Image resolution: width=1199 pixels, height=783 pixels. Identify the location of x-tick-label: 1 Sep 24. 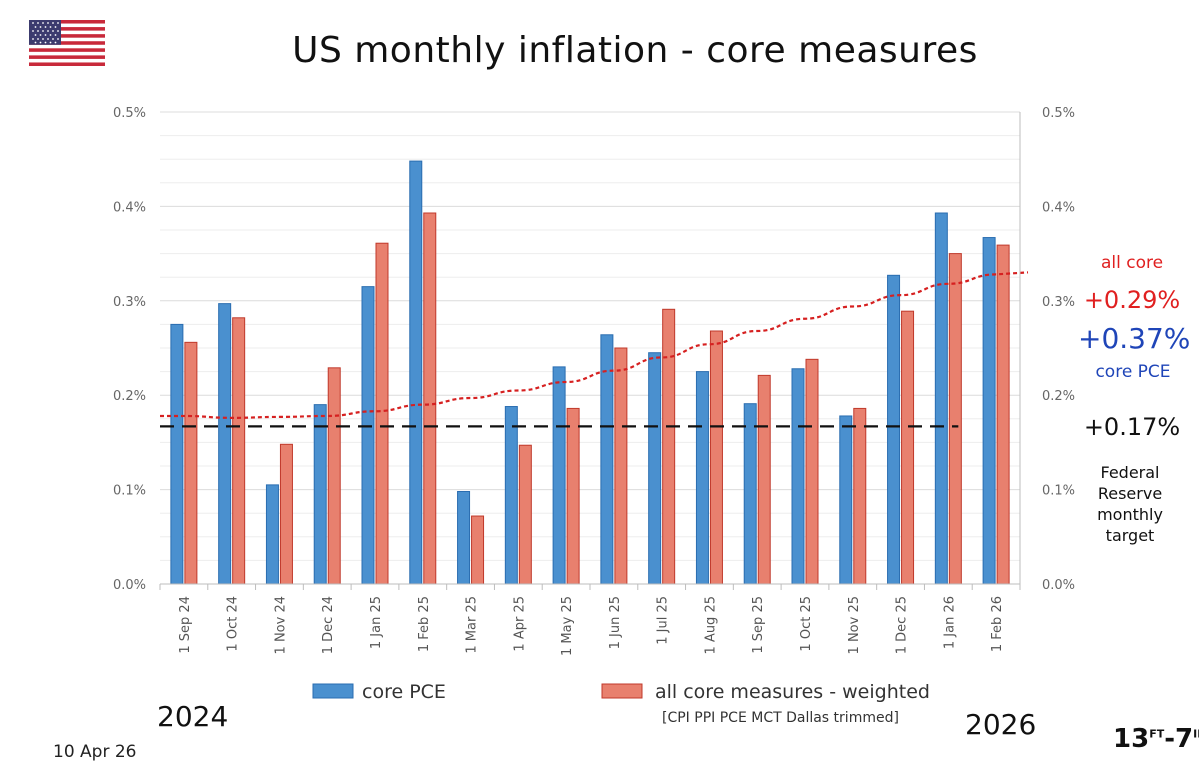
(185, 625).